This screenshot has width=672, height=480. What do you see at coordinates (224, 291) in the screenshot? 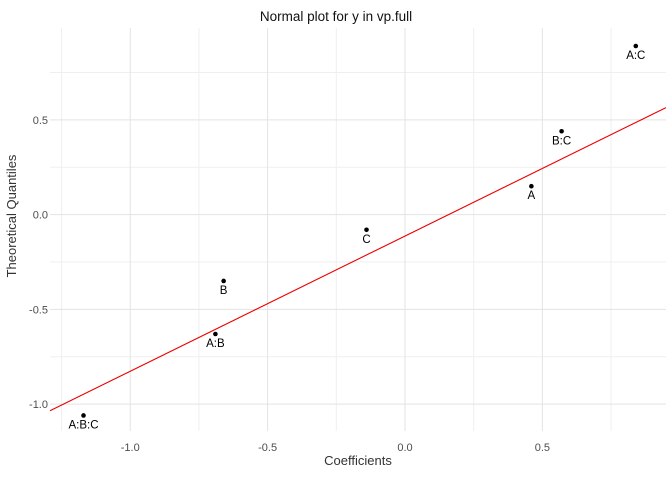
I see `point-label: B` at bounding box center [224, 291].